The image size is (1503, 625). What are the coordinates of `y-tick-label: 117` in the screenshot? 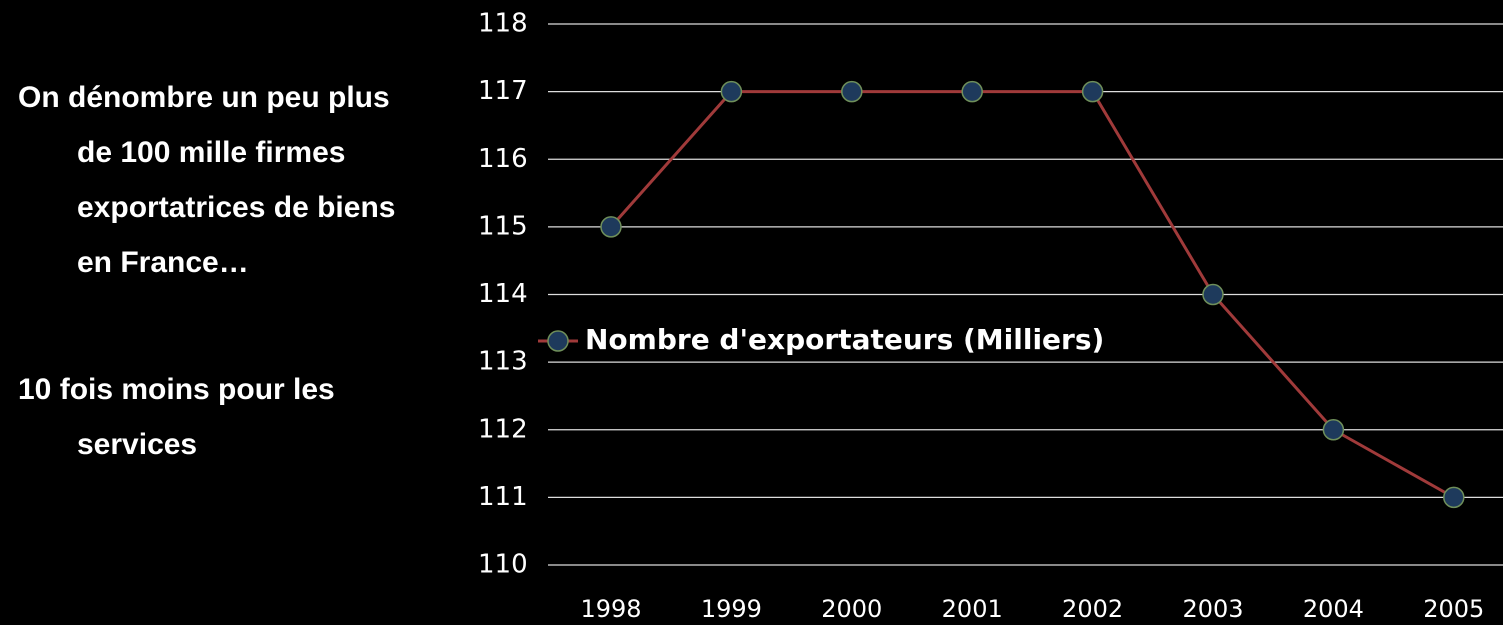 It's located at (503, 91).